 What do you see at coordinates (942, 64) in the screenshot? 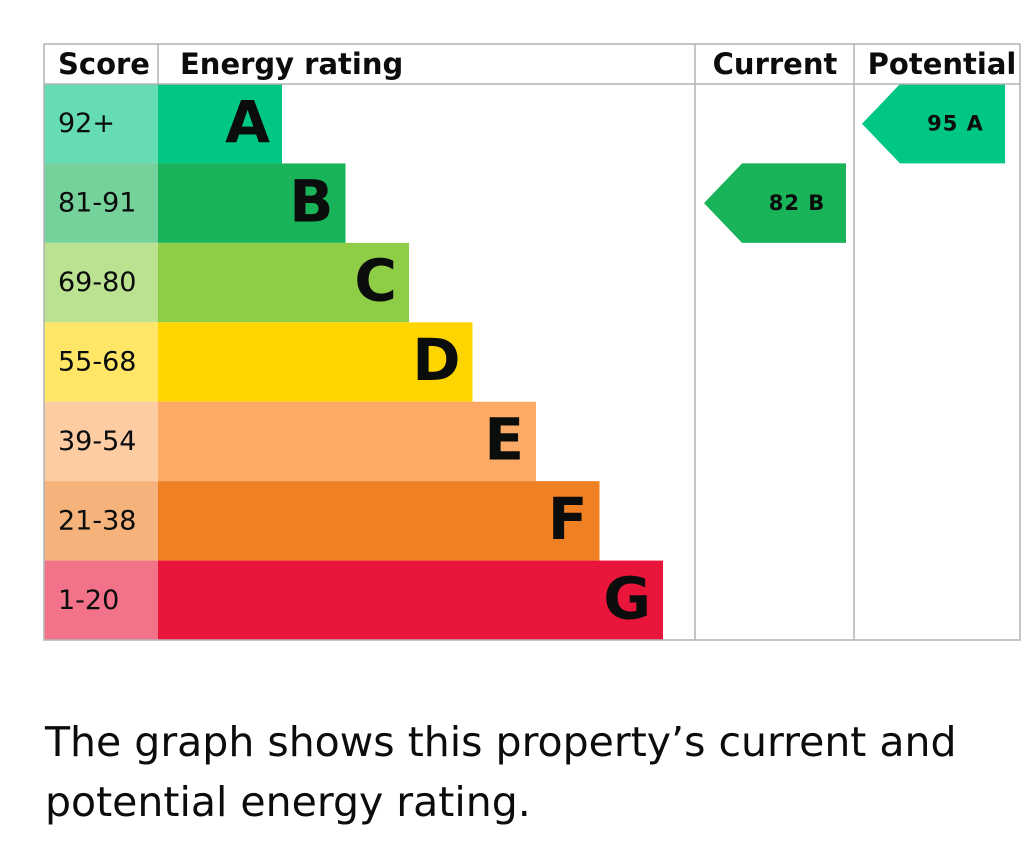
I see `header-potential: Potential` at bounding box center [942, 64].